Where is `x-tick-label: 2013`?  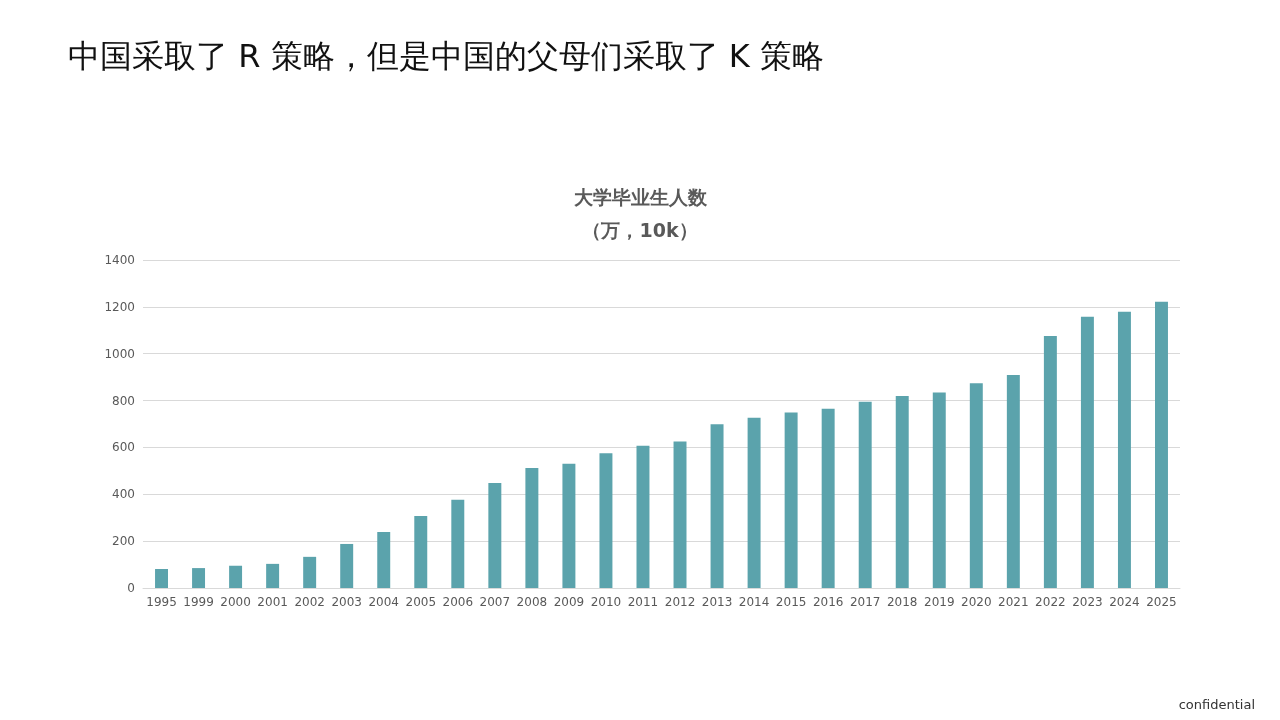
x-tick-label: 2013 is located at coordinates (717, 602).